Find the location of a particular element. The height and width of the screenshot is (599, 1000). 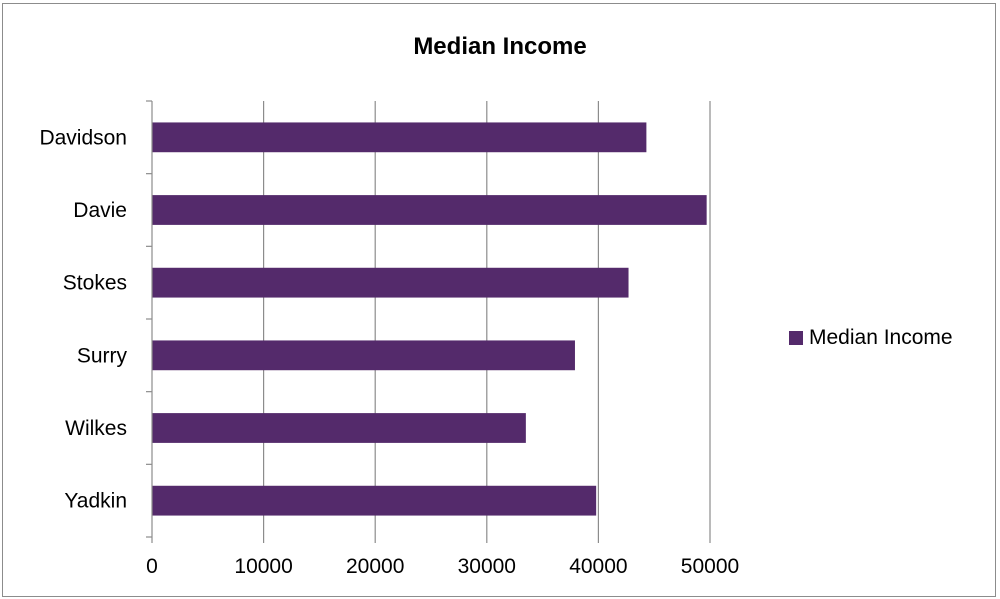

legend: Median Income is located at coordinates (871, 338).